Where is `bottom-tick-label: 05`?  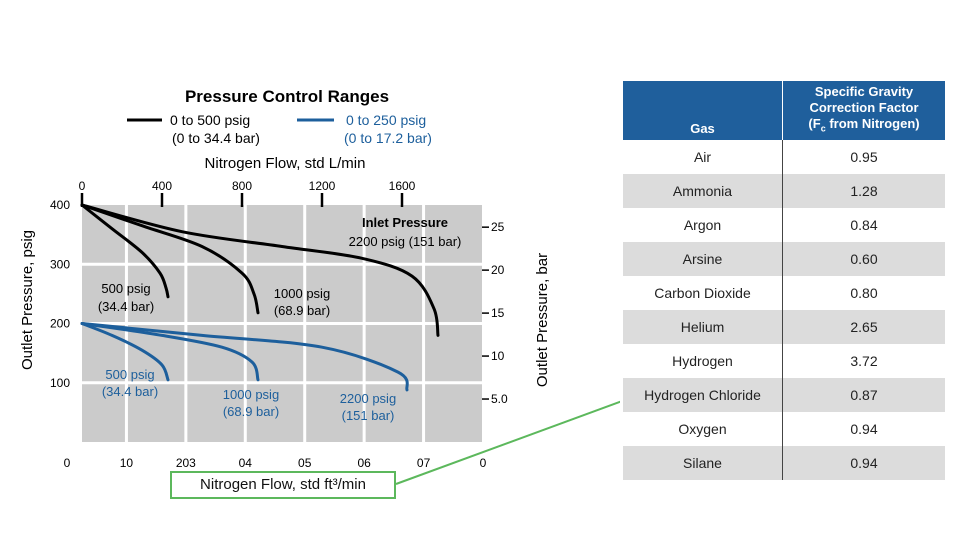
bottom-tick-label: 05 is located at coordinates (305, 463).